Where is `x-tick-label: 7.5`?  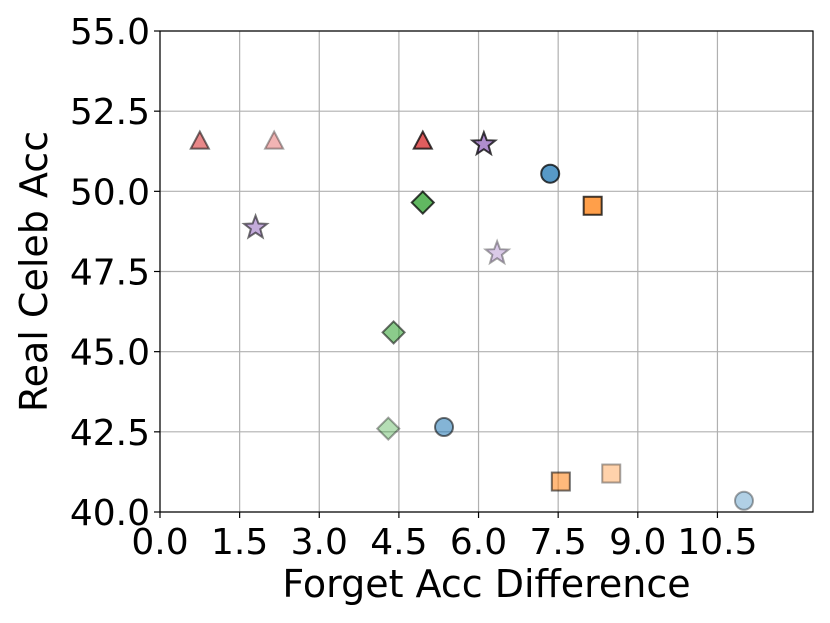 x-tick-label: 7.5 is located at coordinates (558, 542).